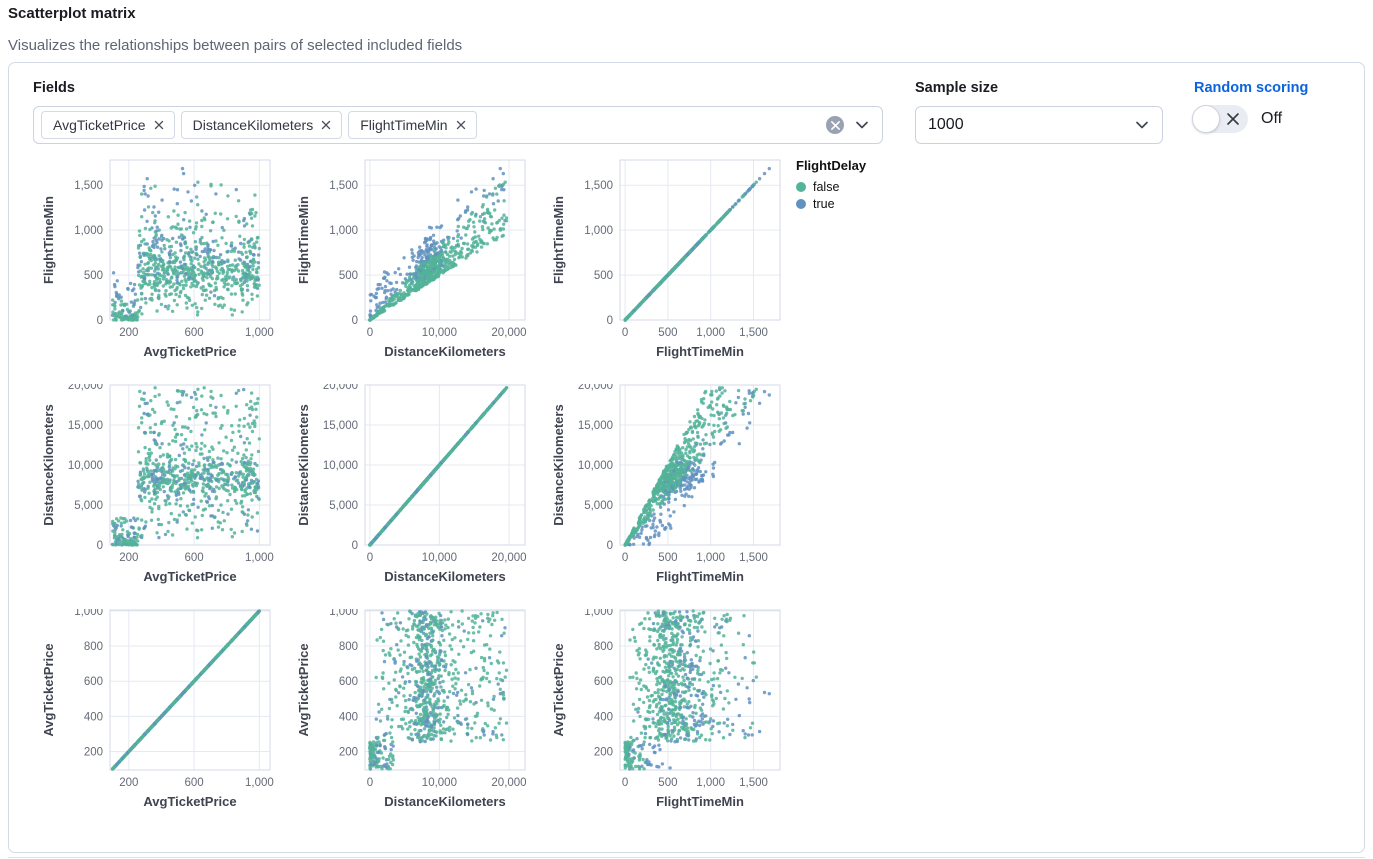 The height and width of the screenshot is (859, 1373). Describe the element at coordinates (1206, 119) in the screenshot. I see `toggle-knob` at that location.